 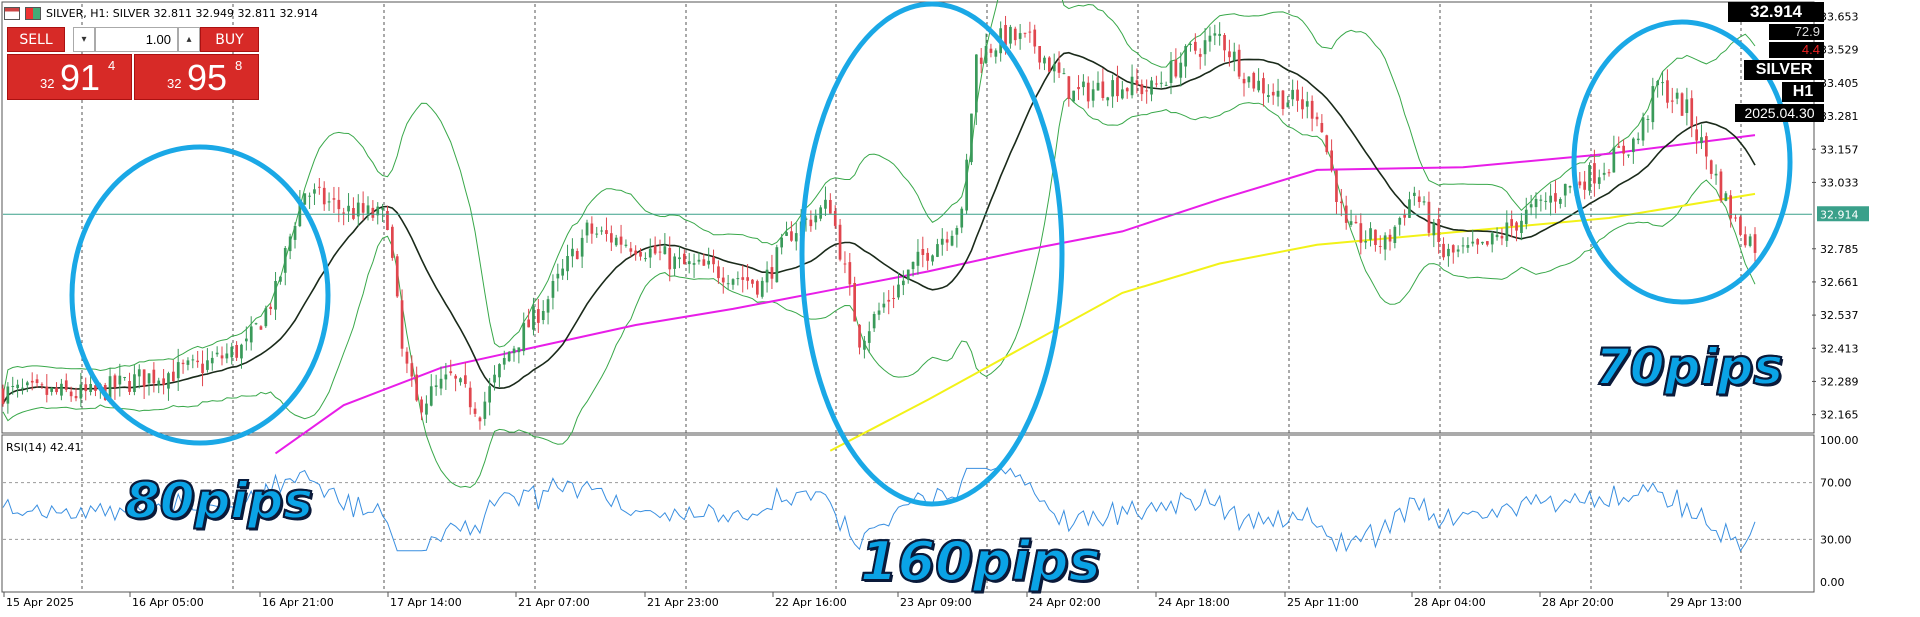 I want to click on symbol-box: SILVER, so click(x=1784, y=70).